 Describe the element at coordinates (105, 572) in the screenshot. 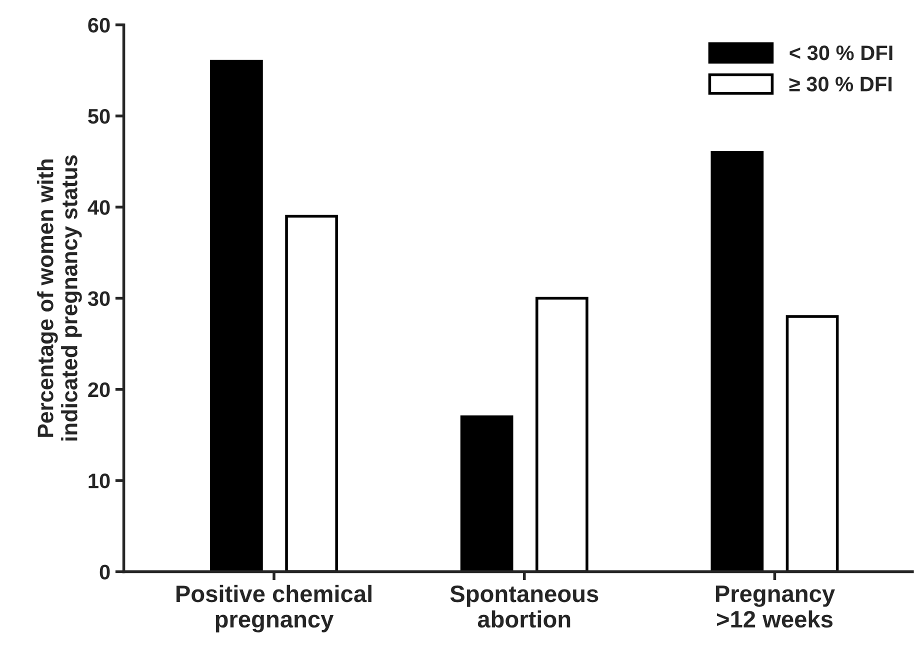

I see `y-tick-label: 0` at that location.